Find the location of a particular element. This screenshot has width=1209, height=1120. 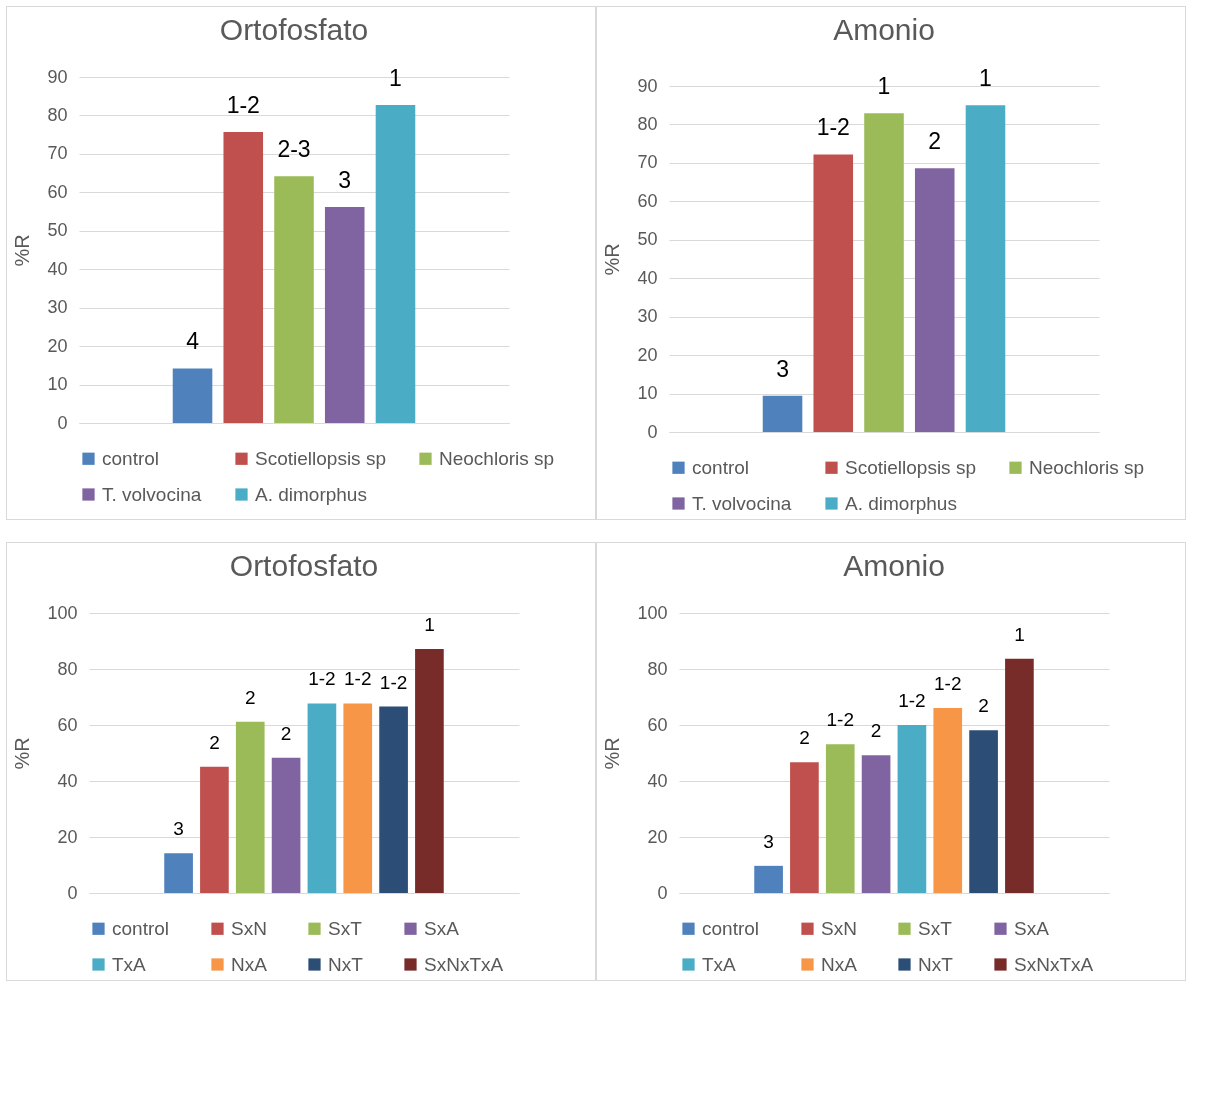

legend-label: Neochloris sp is located at coordinates (497, 458).